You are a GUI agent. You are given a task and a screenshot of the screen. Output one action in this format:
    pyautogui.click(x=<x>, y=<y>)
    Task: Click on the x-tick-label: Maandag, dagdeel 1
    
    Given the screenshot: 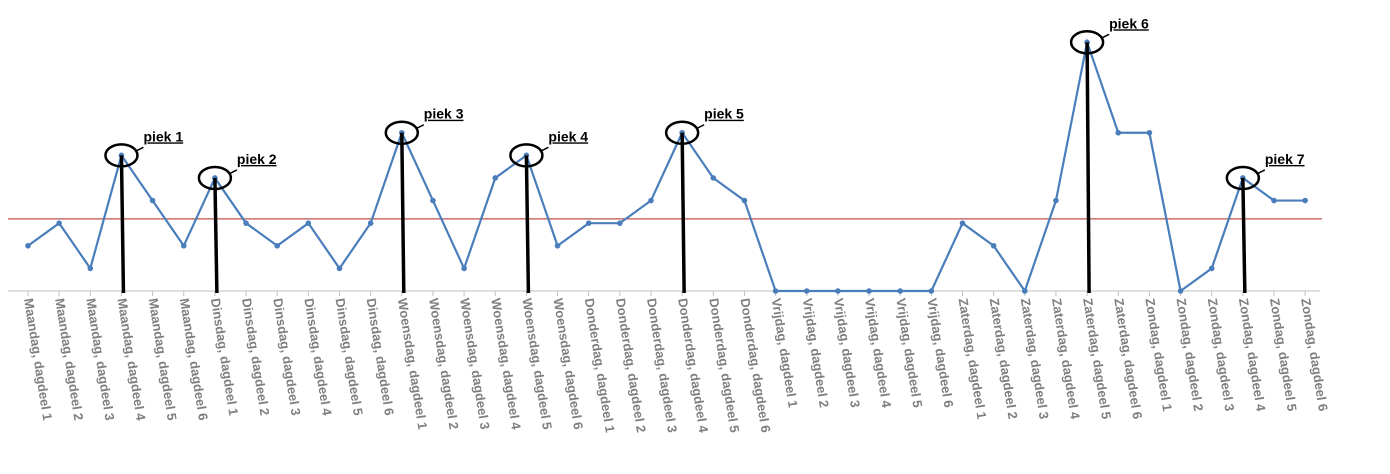 What is the action you would take?
    pyautogui.click(x=38, y=359)
    